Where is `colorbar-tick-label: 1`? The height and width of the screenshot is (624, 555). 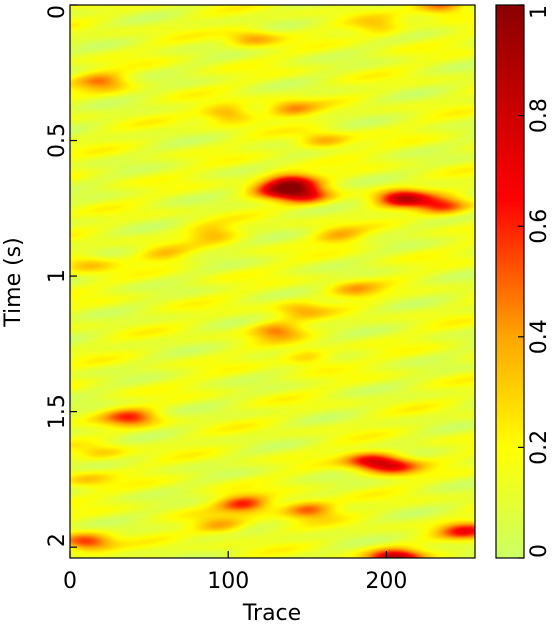
colorbar-tick-label: 1 is located at coordinates (539, 12).